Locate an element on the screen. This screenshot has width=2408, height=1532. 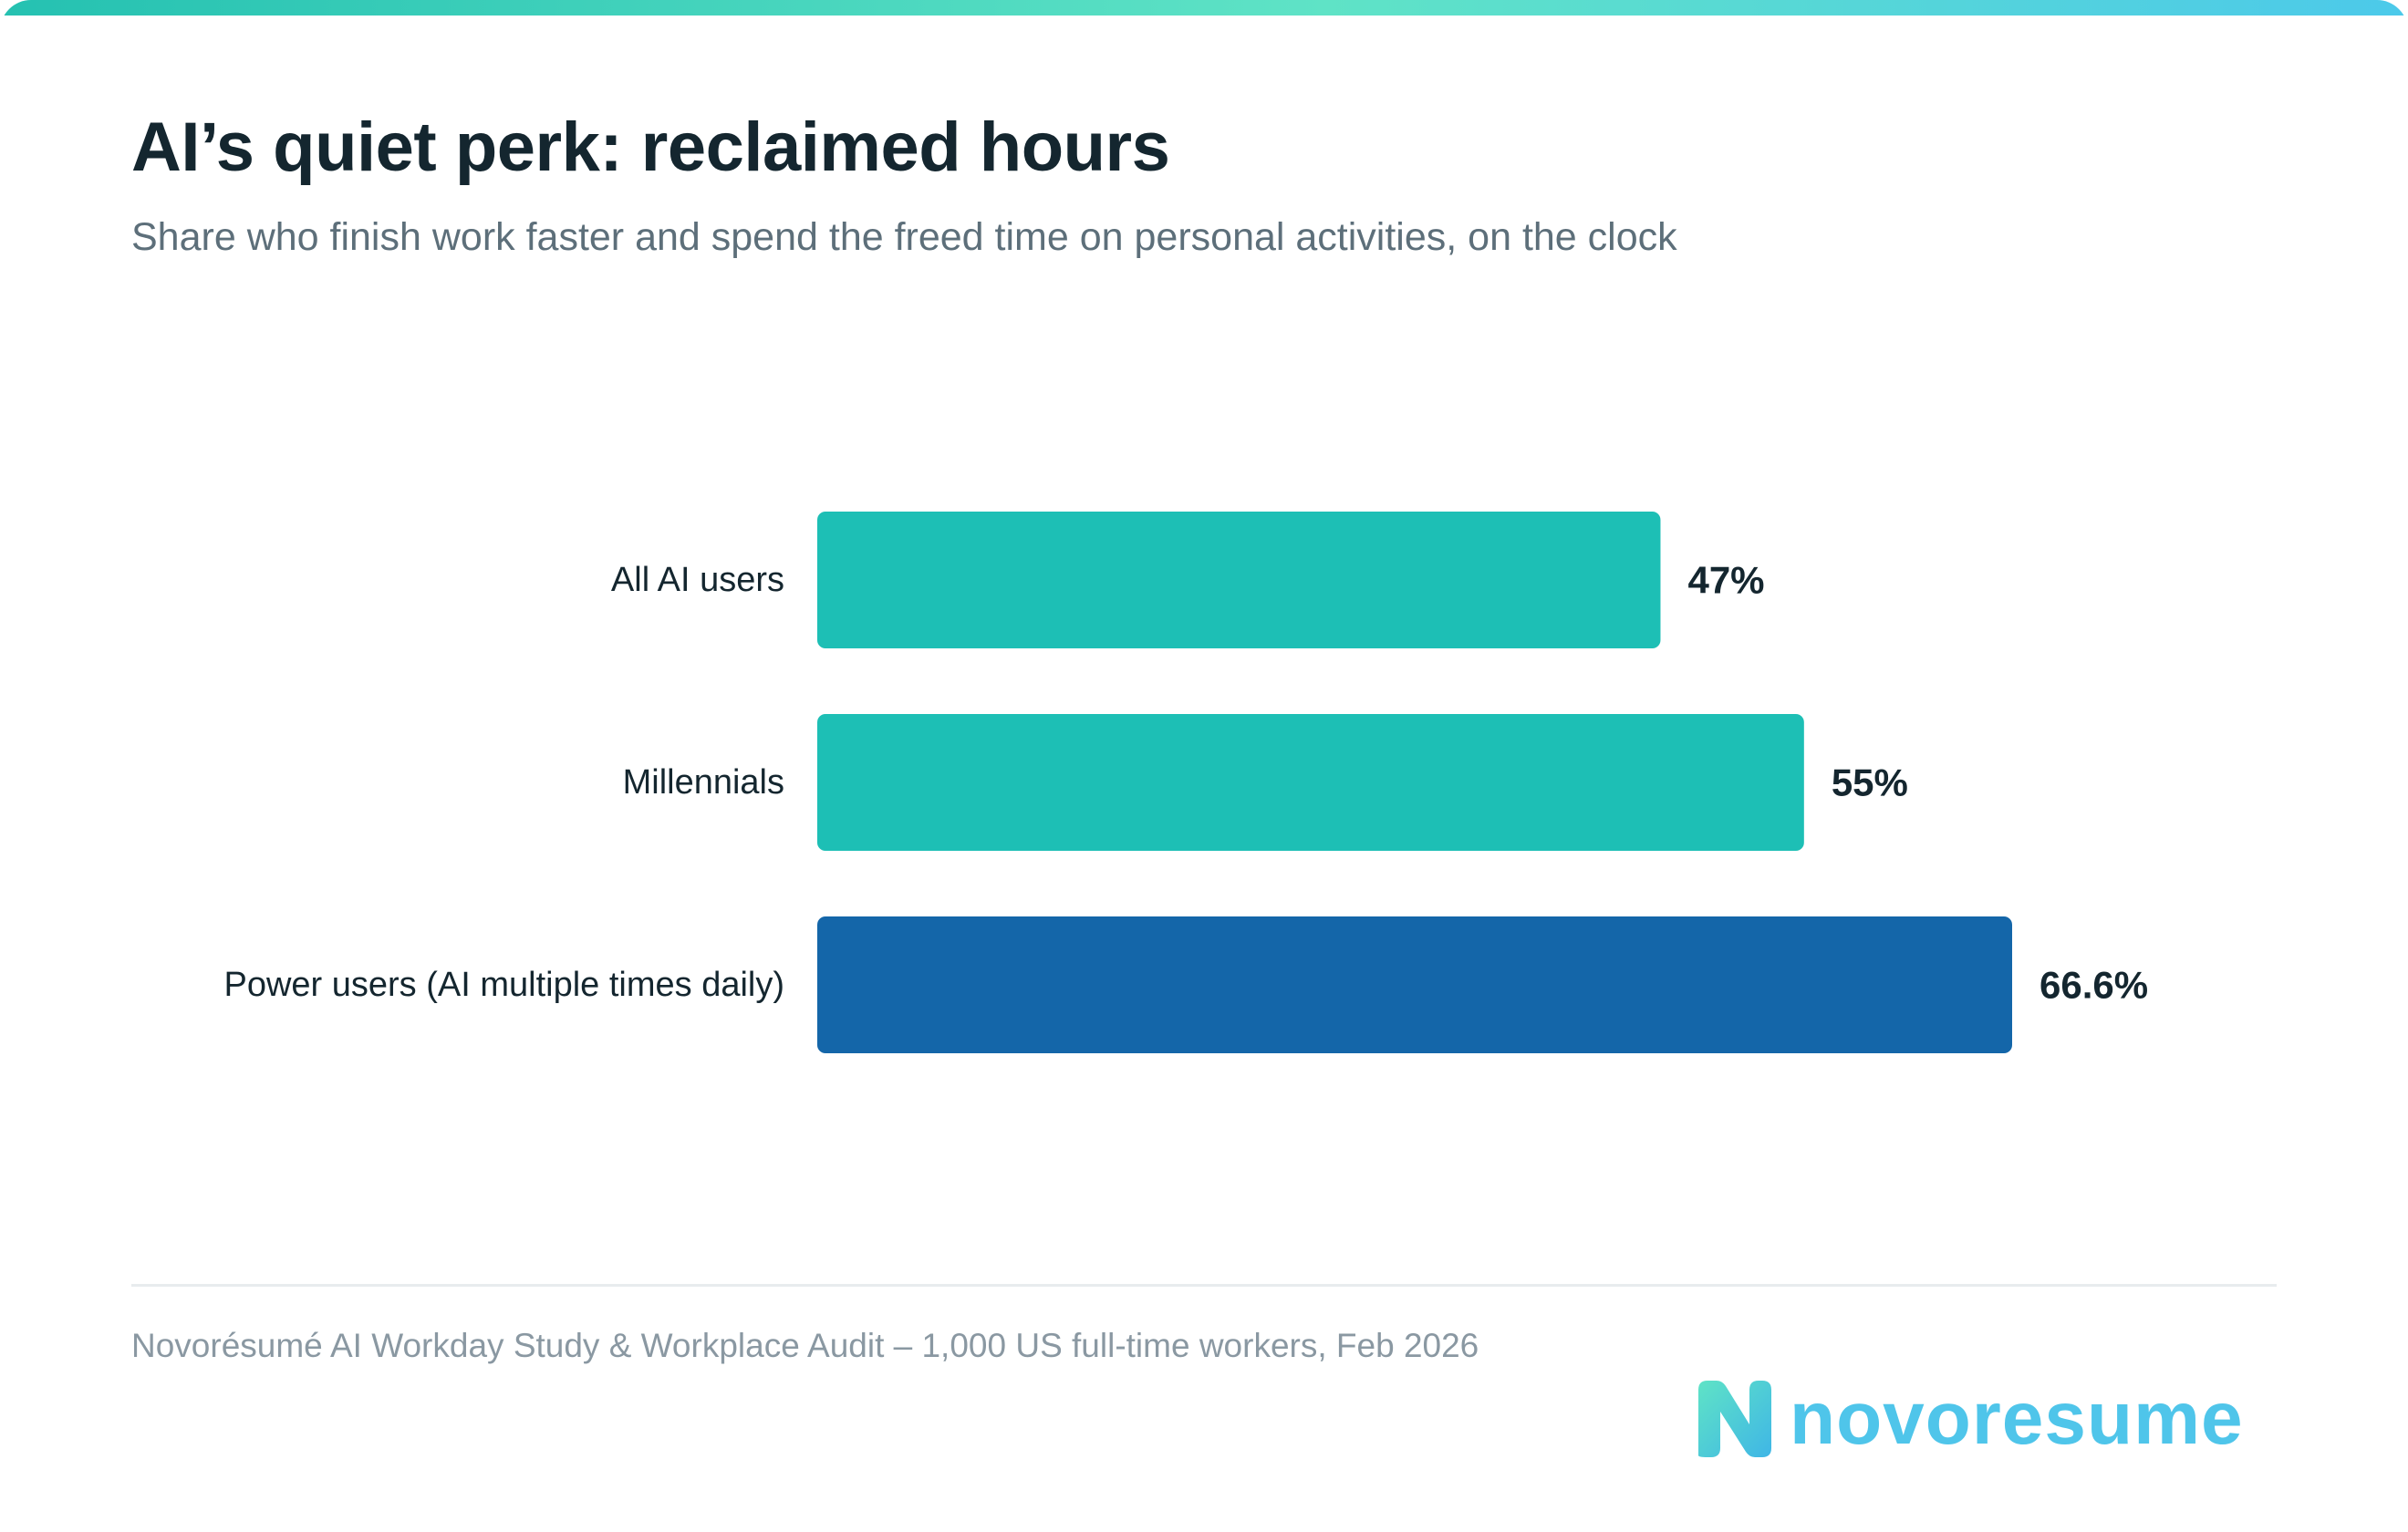
brand-logo: novoresume is located at coordinates (1969, 1419).